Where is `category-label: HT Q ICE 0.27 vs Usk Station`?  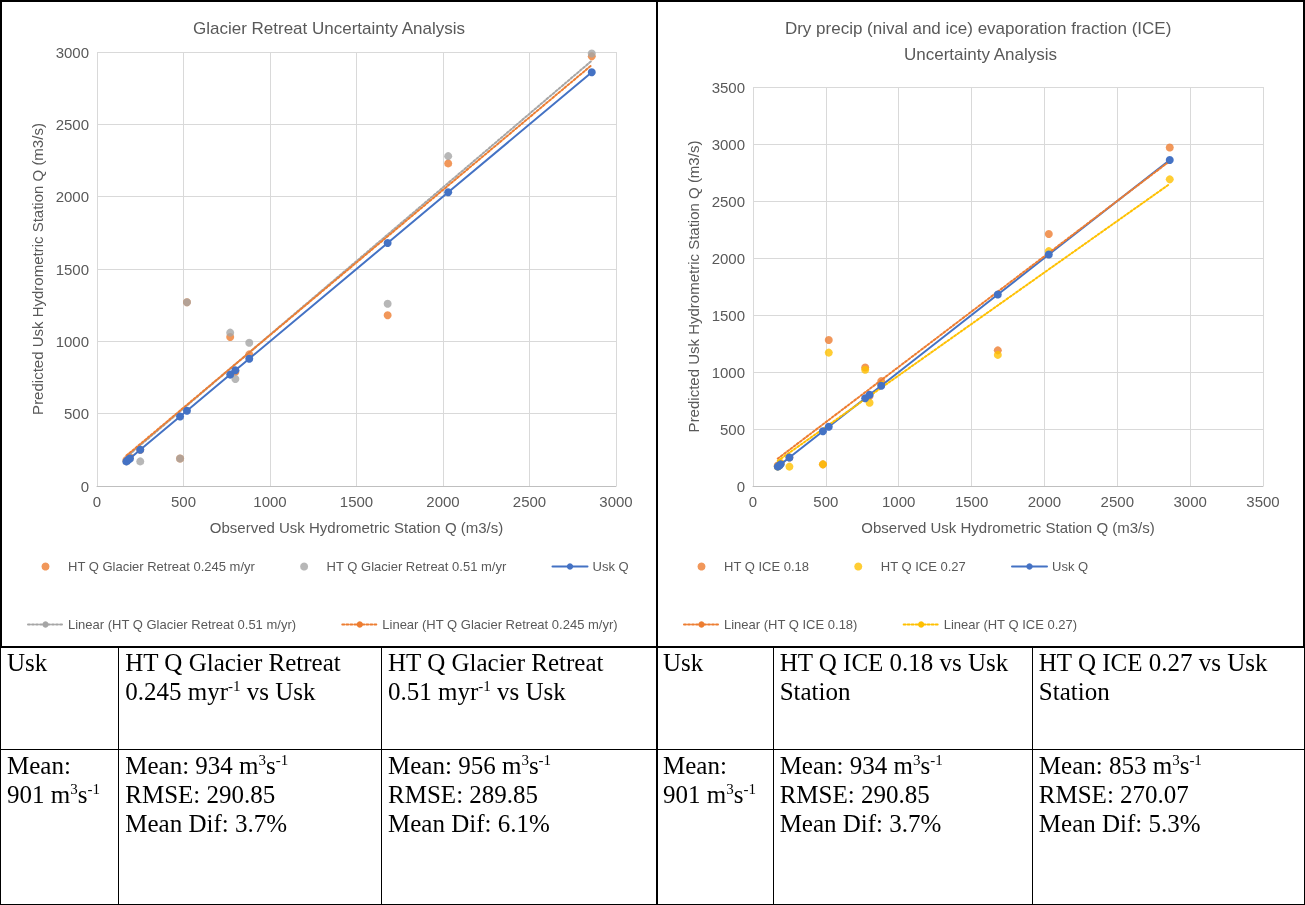 category-label: HT Q ICE 0.27 vs Usk Station is located at coordinates (1168, 698).